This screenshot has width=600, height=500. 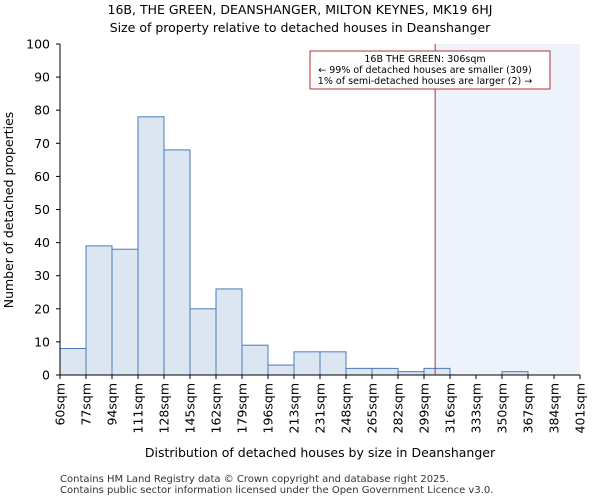 I want to click on x-tick-label: 384sqm, so click(x=554, y=408).